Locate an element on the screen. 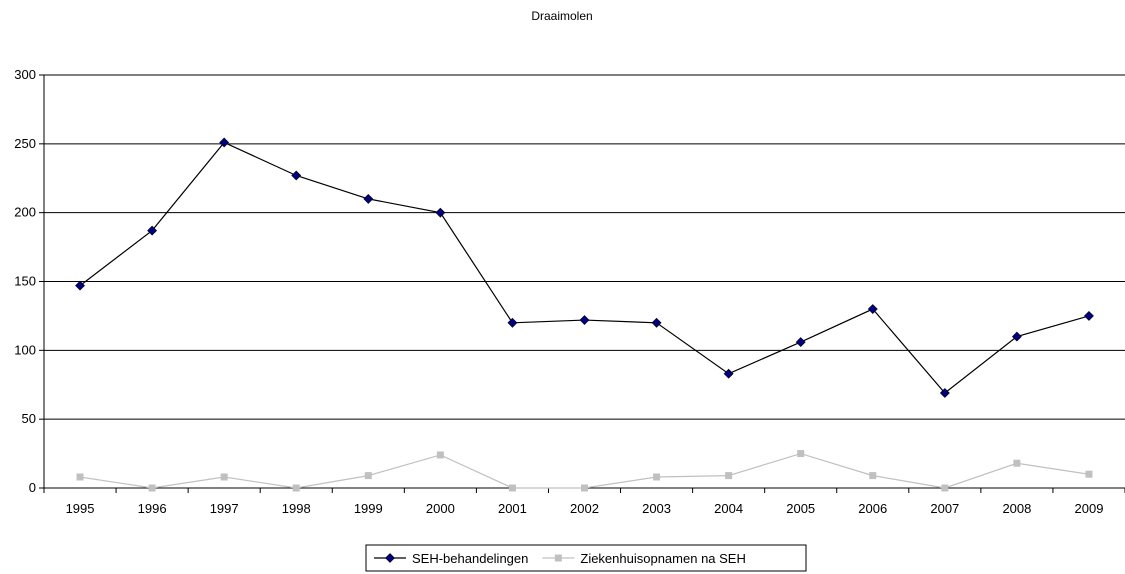  x-tick-label: 2005 is located at coordinates (800, 508).